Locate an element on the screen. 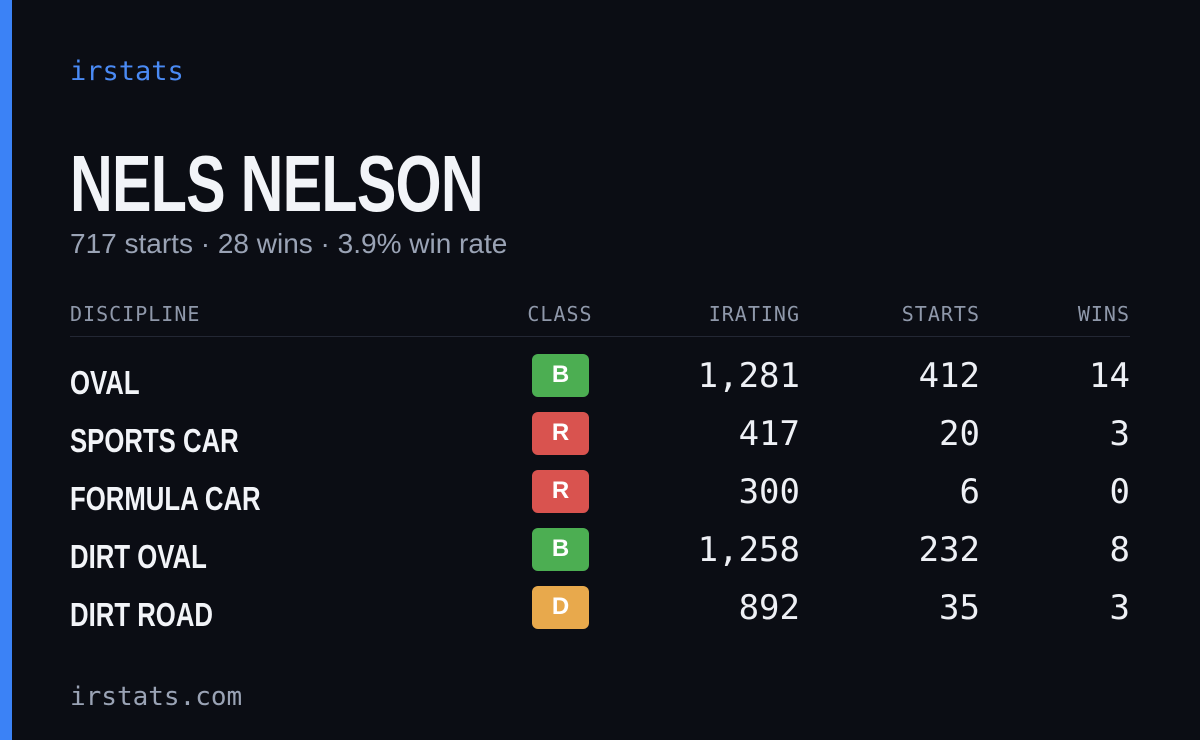 The image size is (1200, 740). starts-value: 20 is located at coordinates (959, 434).